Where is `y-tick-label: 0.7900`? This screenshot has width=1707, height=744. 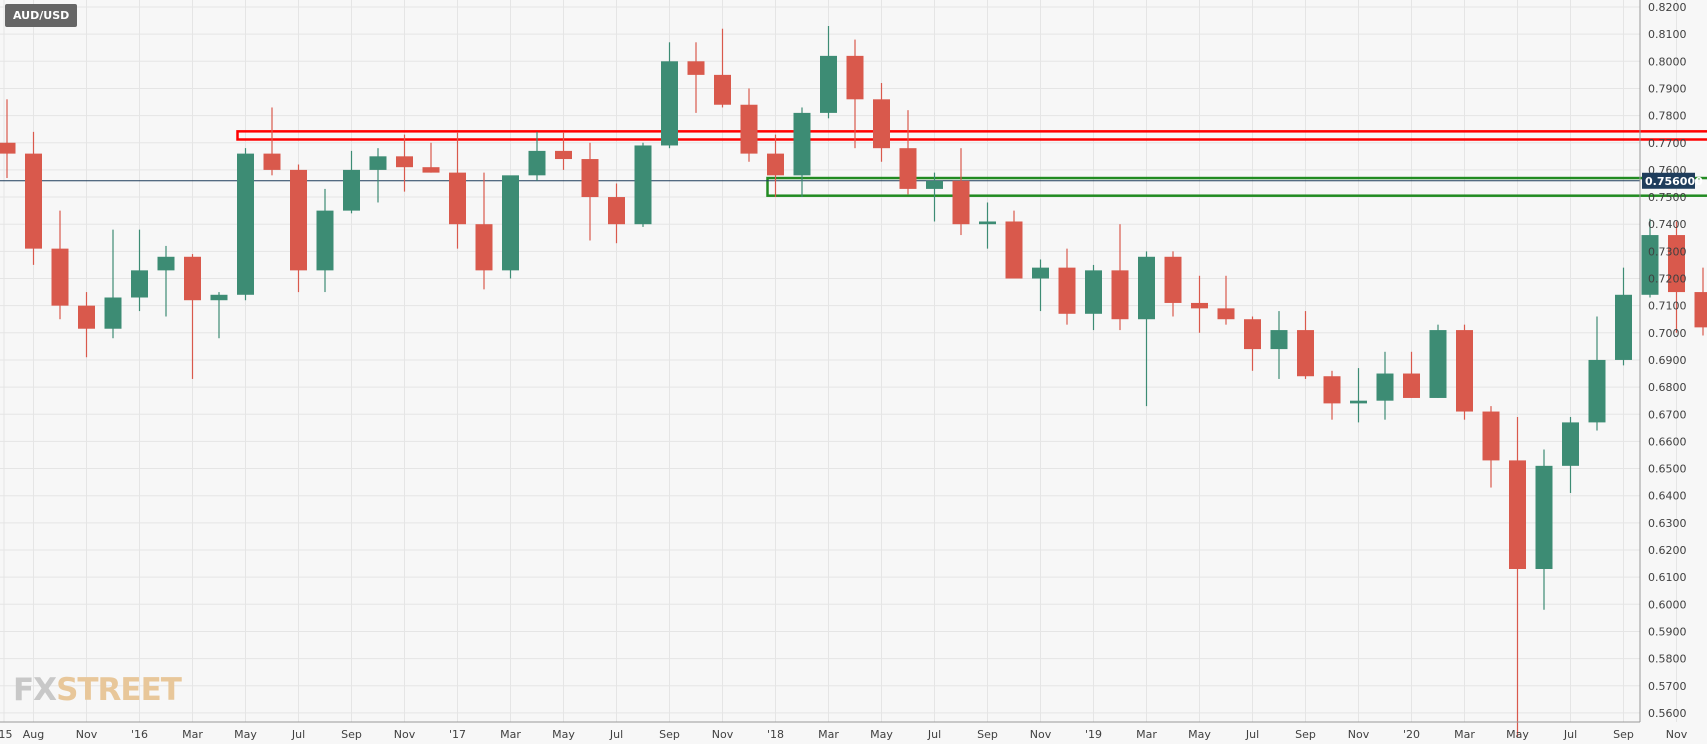 y-tick-label: 0.7900 is located at coordinates (1667, 88).